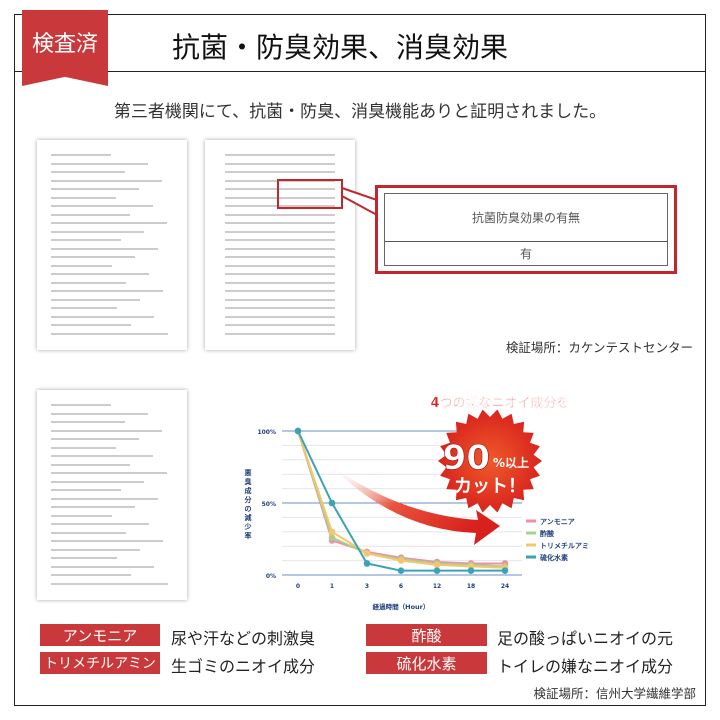  What do you see at coordinates (565, 546) in the screenshot?
I see `legend-label: トリメチルアミン` at bounding box center [565, 546].